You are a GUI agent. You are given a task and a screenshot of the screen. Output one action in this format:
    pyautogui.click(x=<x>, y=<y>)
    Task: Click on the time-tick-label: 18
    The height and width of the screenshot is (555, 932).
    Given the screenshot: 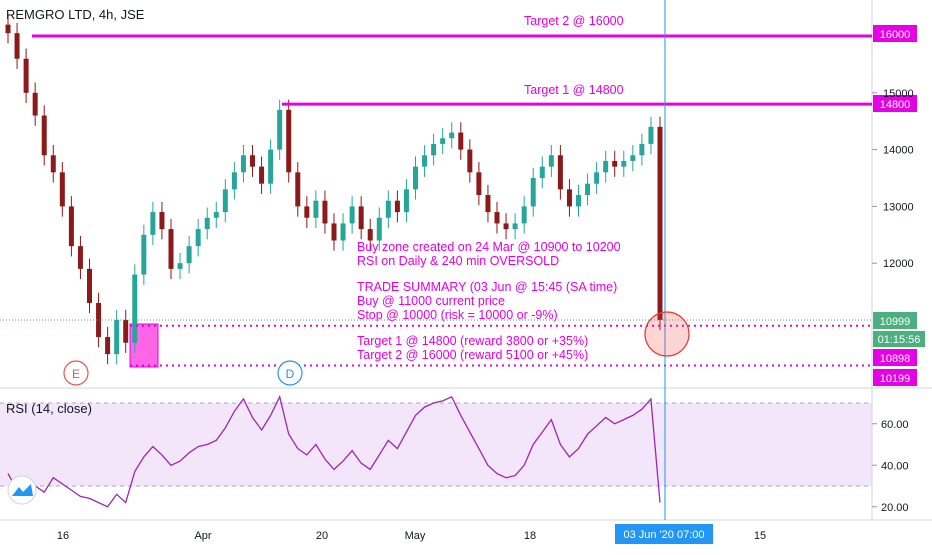 What is the action you would take?
    pyautogui.click(x=530, y=536)
    